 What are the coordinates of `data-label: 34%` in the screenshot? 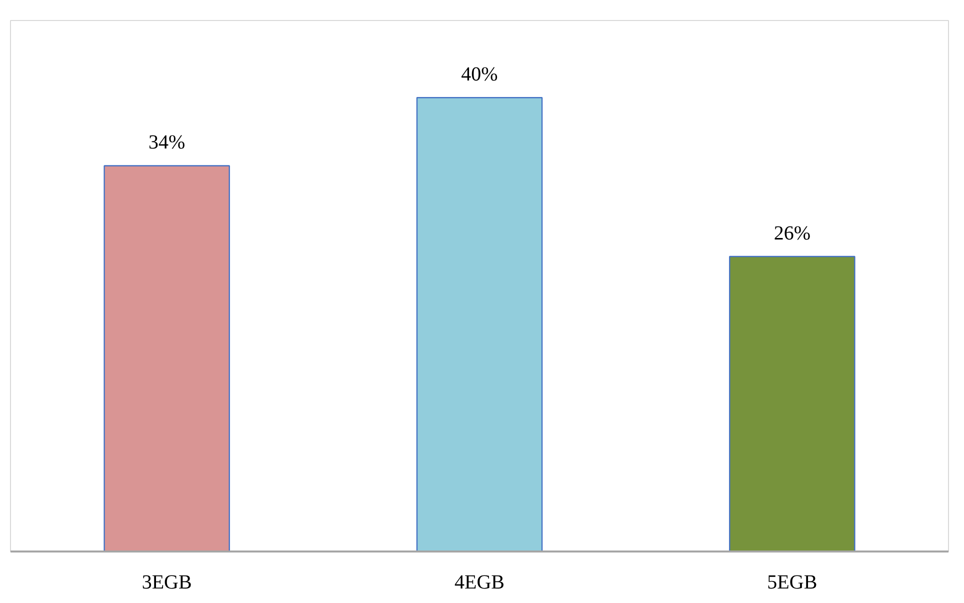 It's located at (167, 143).